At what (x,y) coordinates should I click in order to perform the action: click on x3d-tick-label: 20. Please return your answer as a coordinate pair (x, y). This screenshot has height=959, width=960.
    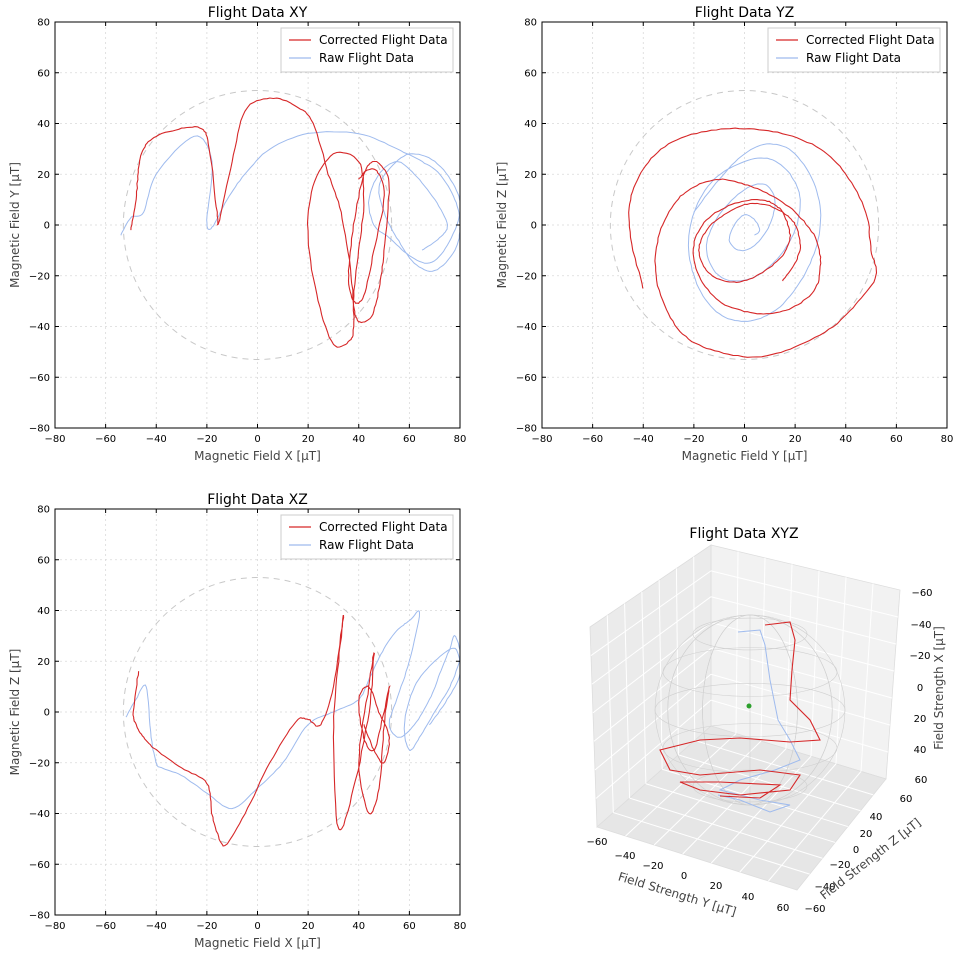
    Looking at the image, I should click on (920, 719).